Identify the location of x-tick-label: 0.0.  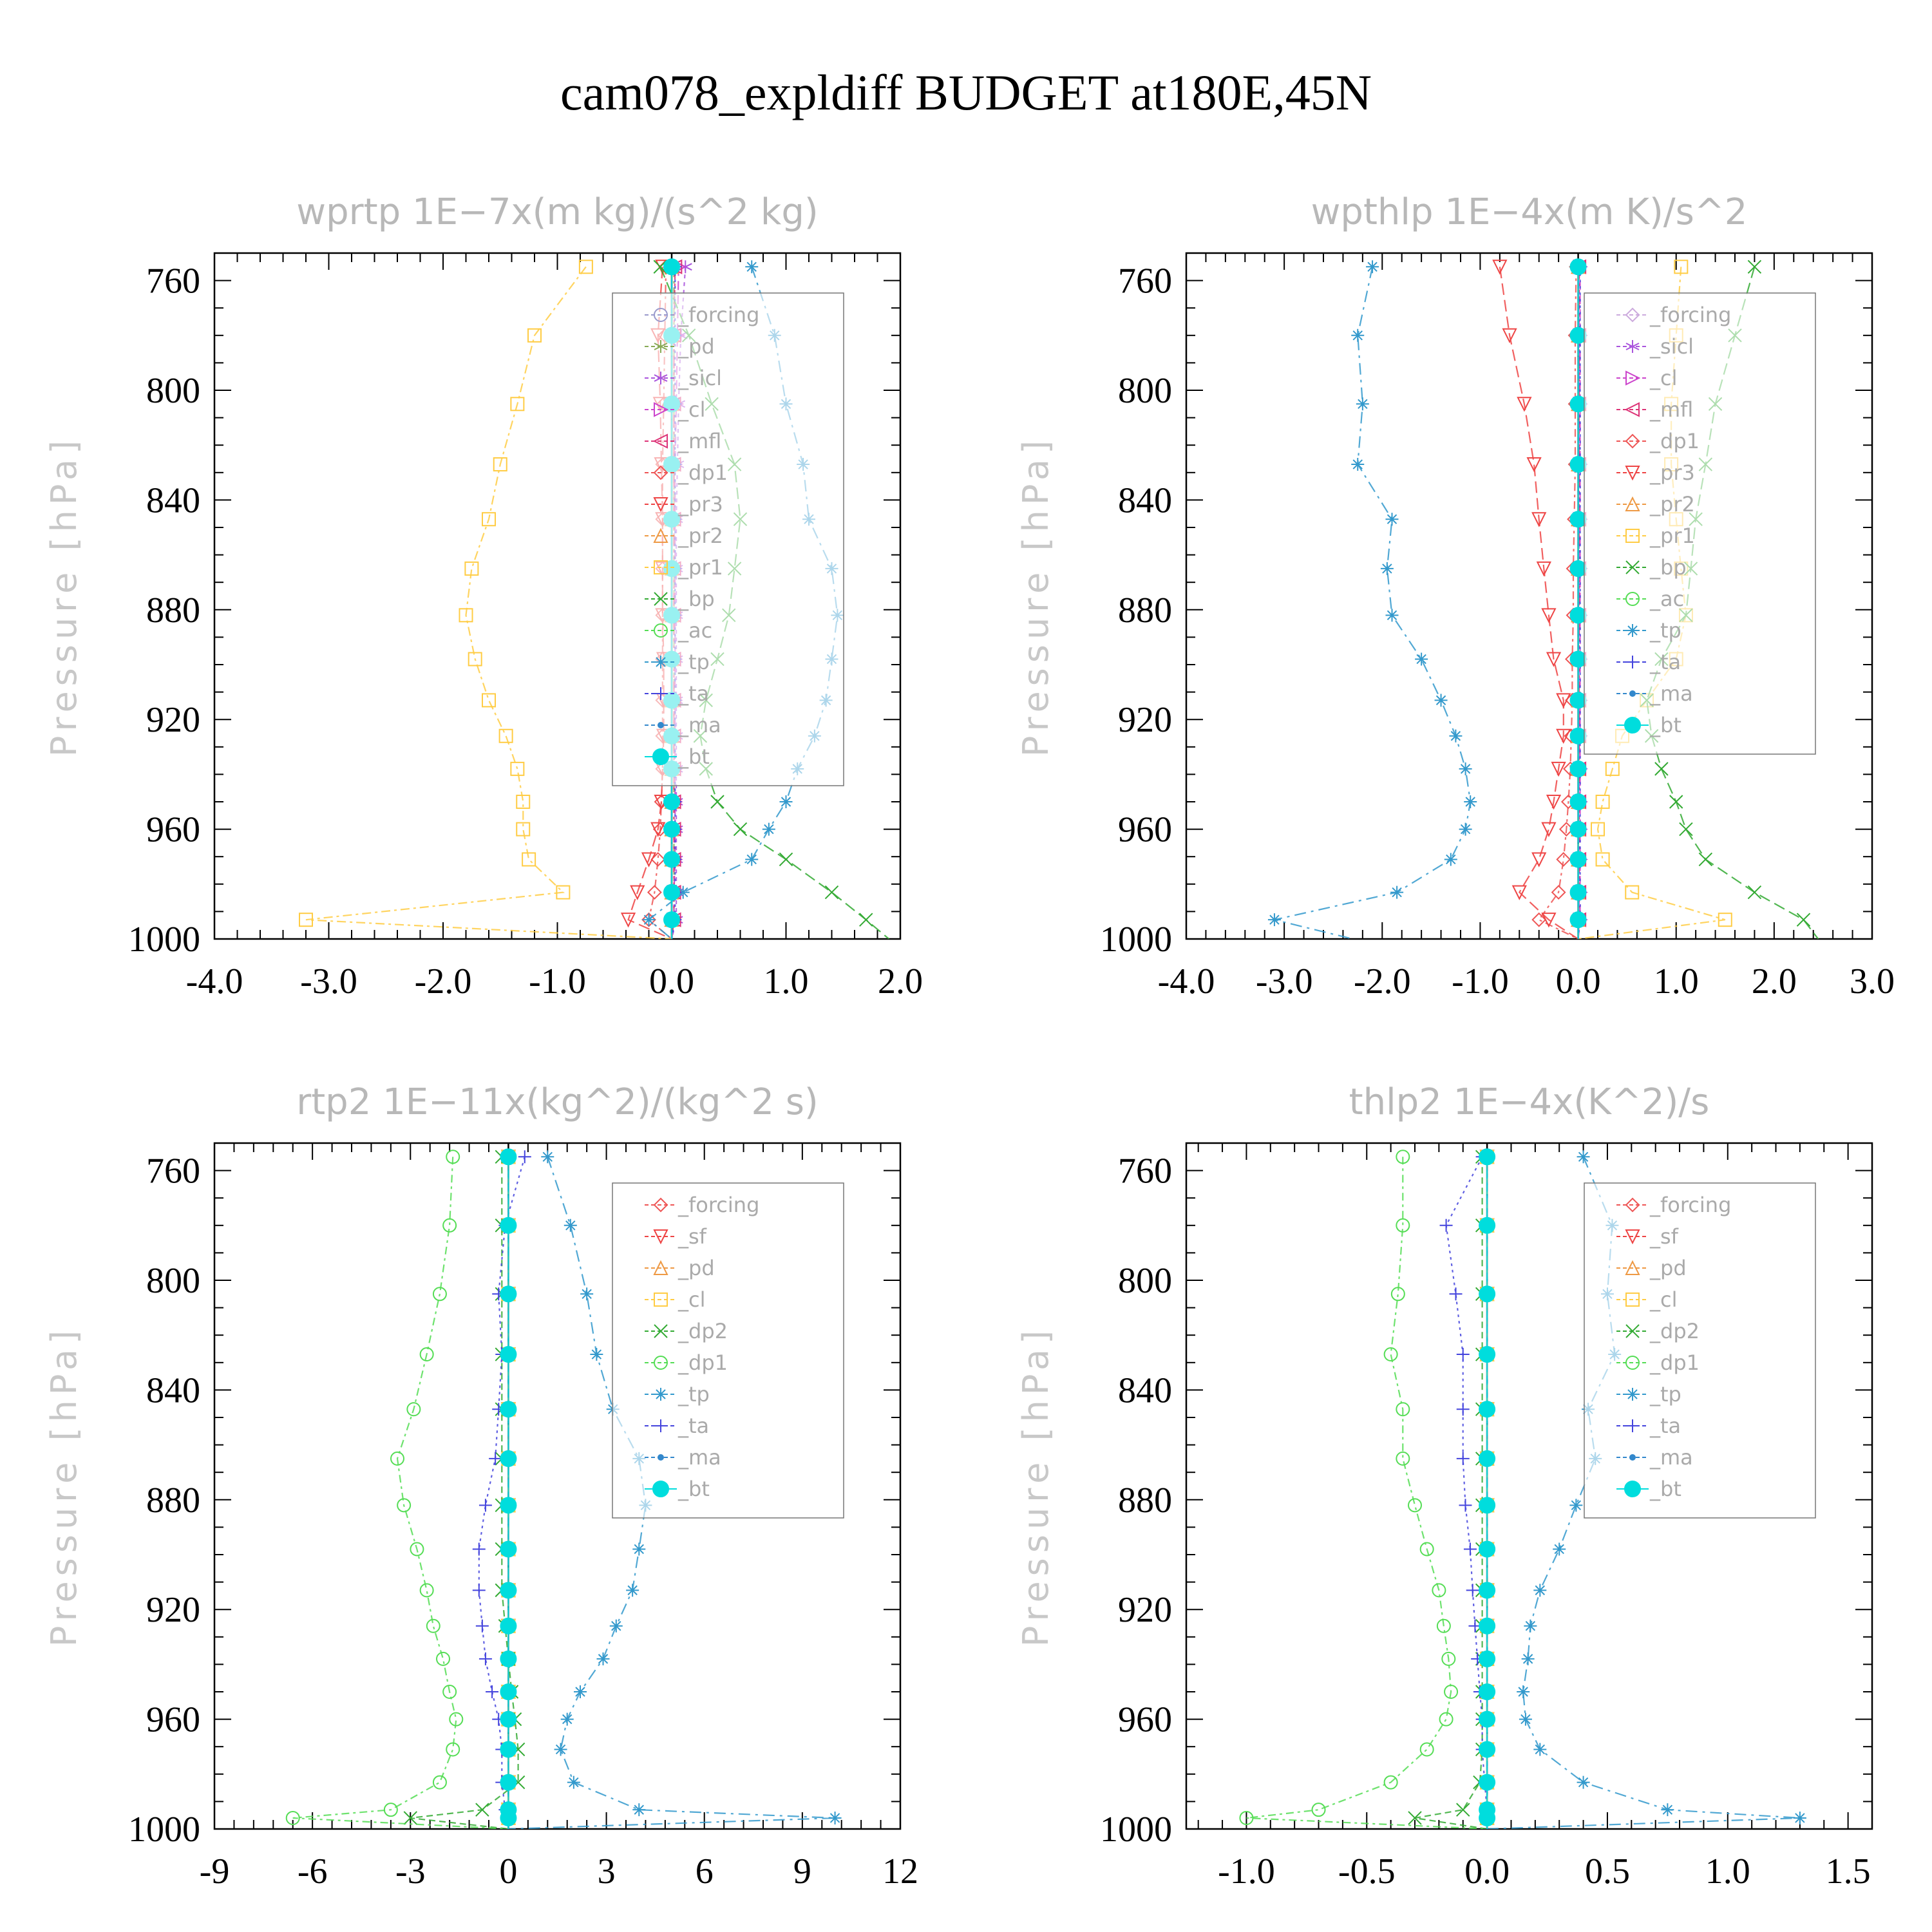
(671, 981).